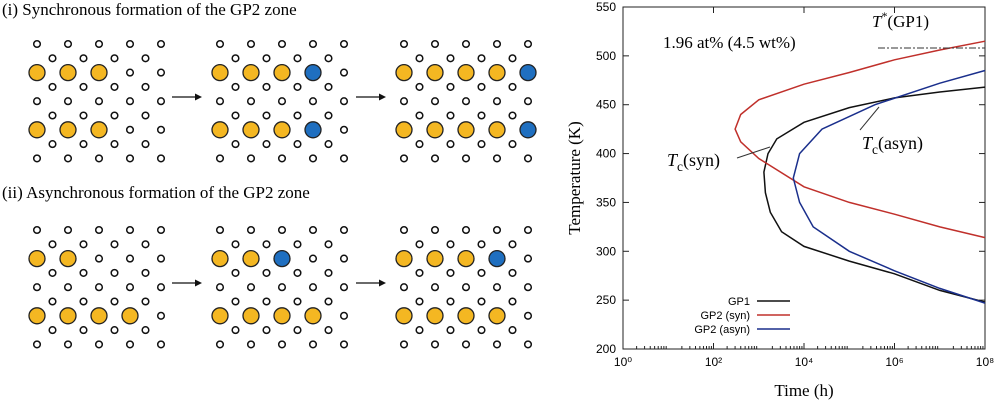 The image size is (1000, 404). What do you see at coordinates (877, 21) in the screenshot?
I see `annotation-symbol: T` at bounding box center [877, 21].